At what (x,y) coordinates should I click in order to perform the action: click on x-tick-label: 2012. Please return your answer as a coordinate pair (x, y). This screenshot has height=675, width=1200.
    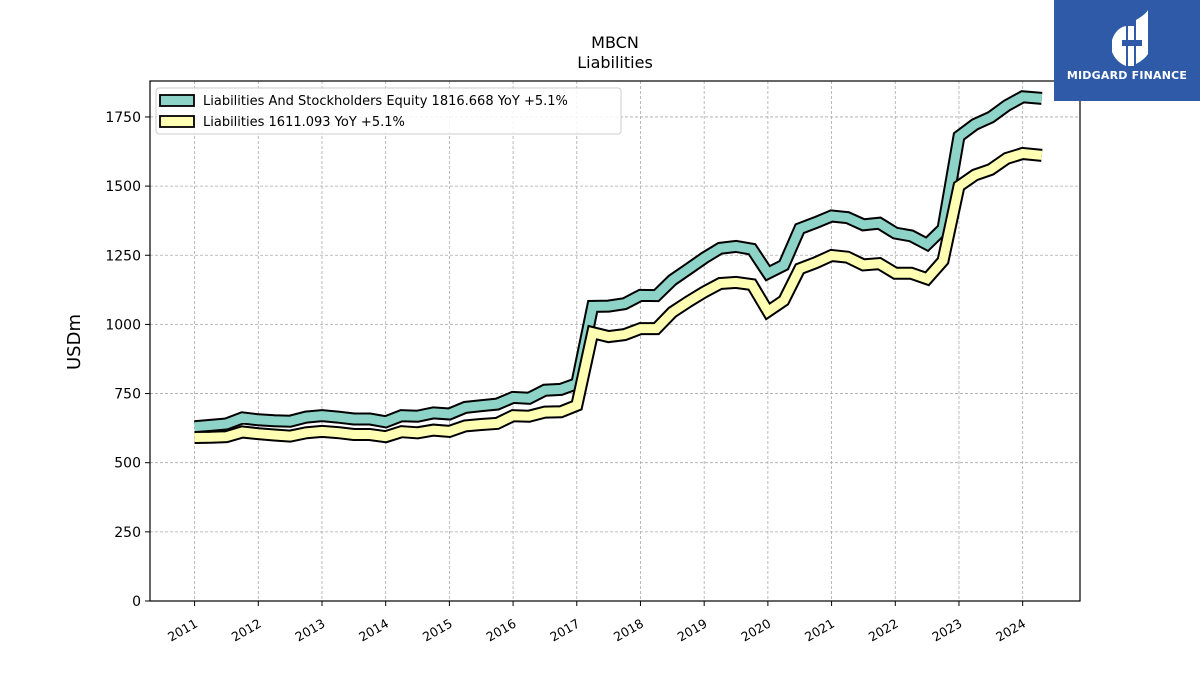
    Looking at the image, I should click on (246, 630).